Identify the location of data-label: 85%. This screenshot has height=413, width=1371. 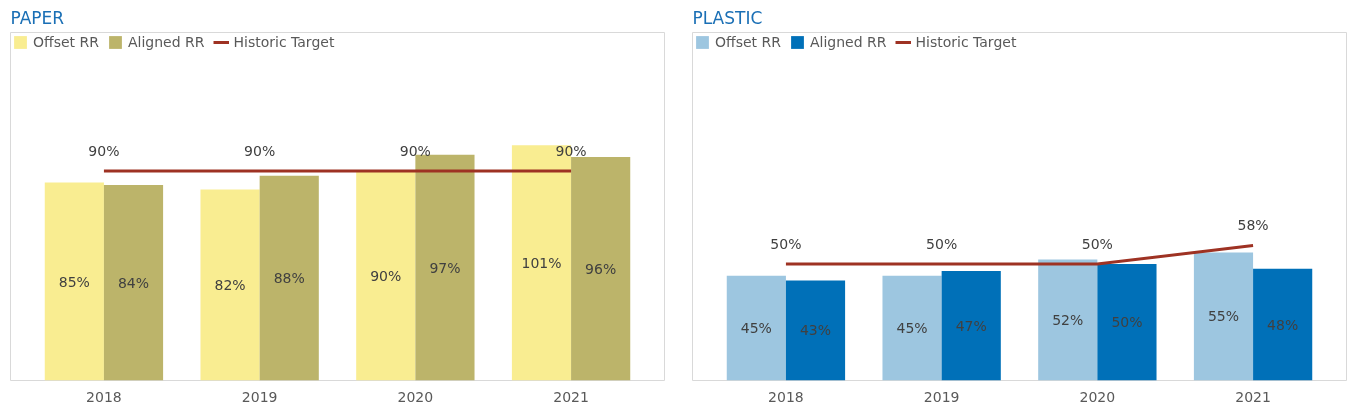
(74, 281).